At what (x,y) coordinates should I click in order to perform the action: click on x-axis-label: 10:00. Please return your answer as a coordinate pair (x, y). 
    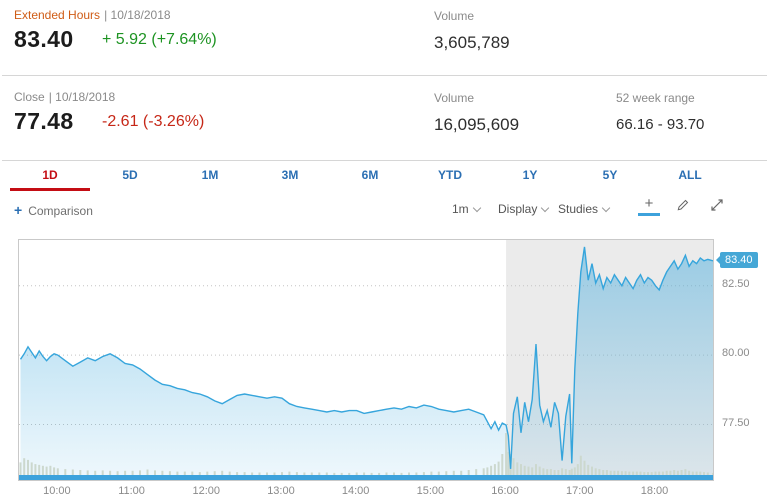
    Looking at the image, I should click on (57, 491).